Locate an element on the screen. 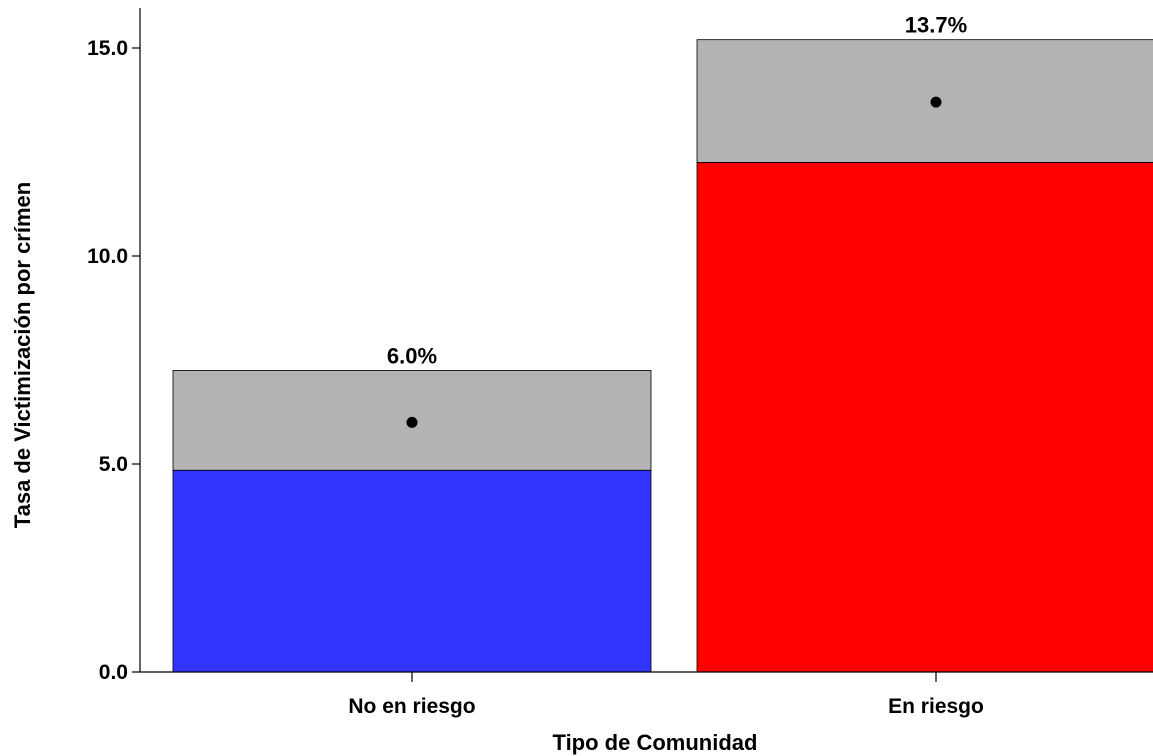 This screenshot has width=1153, height=756. y-ticks: 0.0 5.0 10.0 15.0 is located at coordinates (113, 360).